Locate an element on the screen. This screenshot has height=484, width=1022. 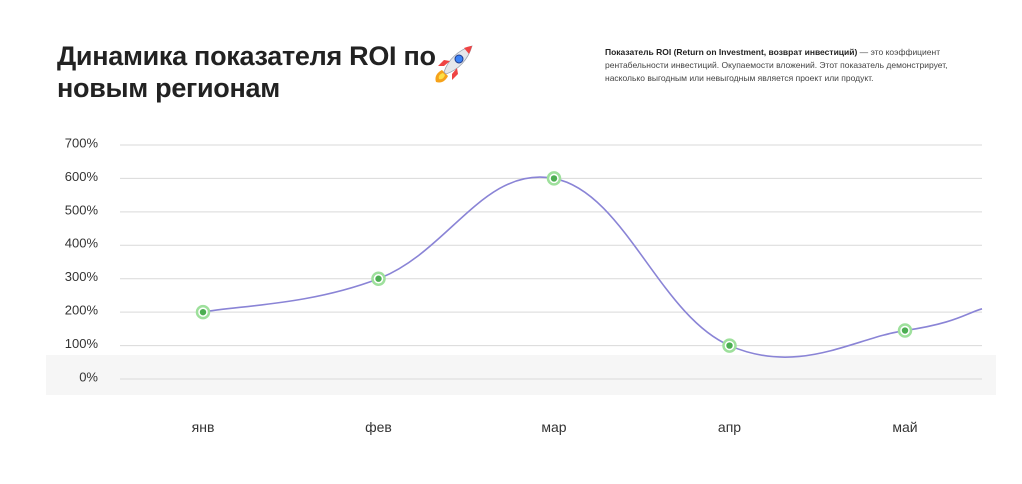
x-tick-label: фев is located at coordinates (378, 427).